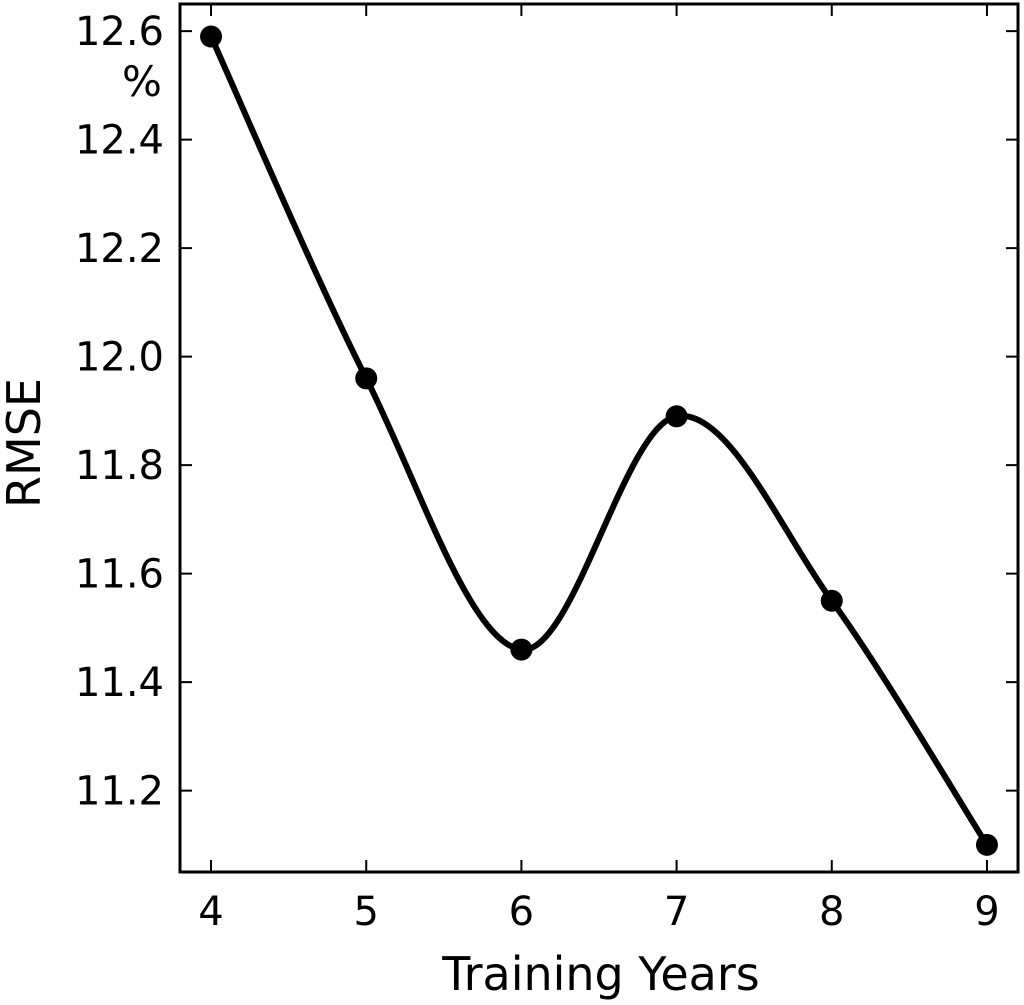 Image resolution: width=1024 pixels, height=1005 pixels. I want to click on y-unit-label: %, so click(142, 81).